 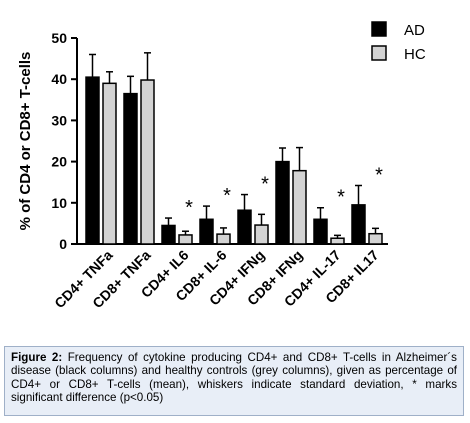 What do you see at coordinates (59, 203) in the screenshot?
I see `y-tick-label: 10` at bounding box center [59, 203].